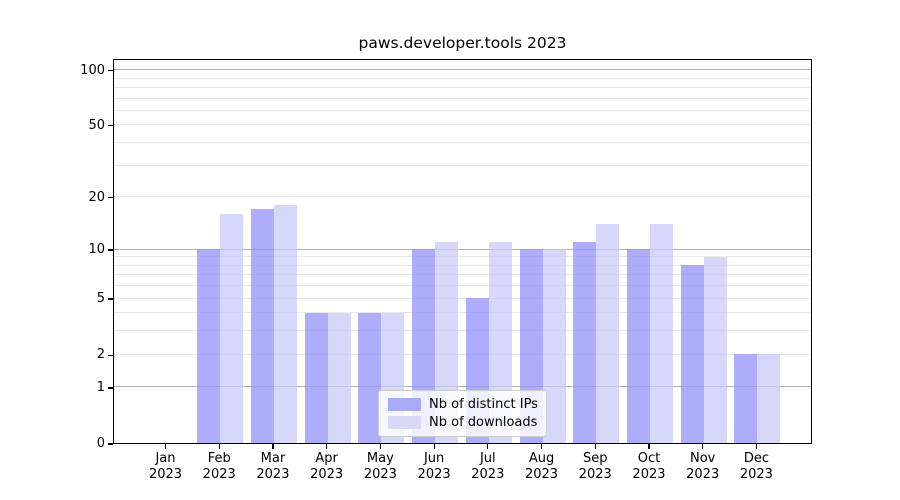  Describe the element at coordinates (404, 422) in the screenshot. I see `legend-swatch-downloads` at that location.